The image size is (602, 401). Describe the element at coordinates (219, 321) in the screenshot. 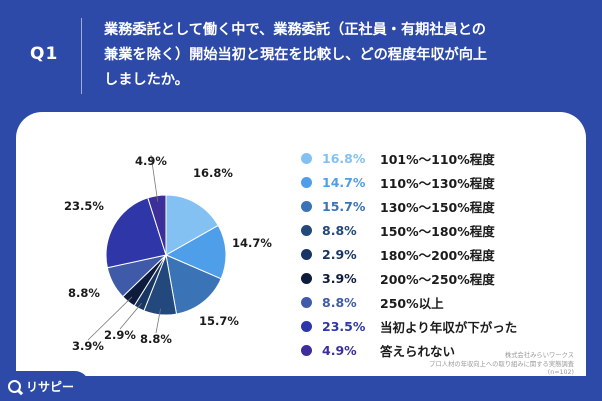

I see `slice-data-label: 15.7%` at that location.